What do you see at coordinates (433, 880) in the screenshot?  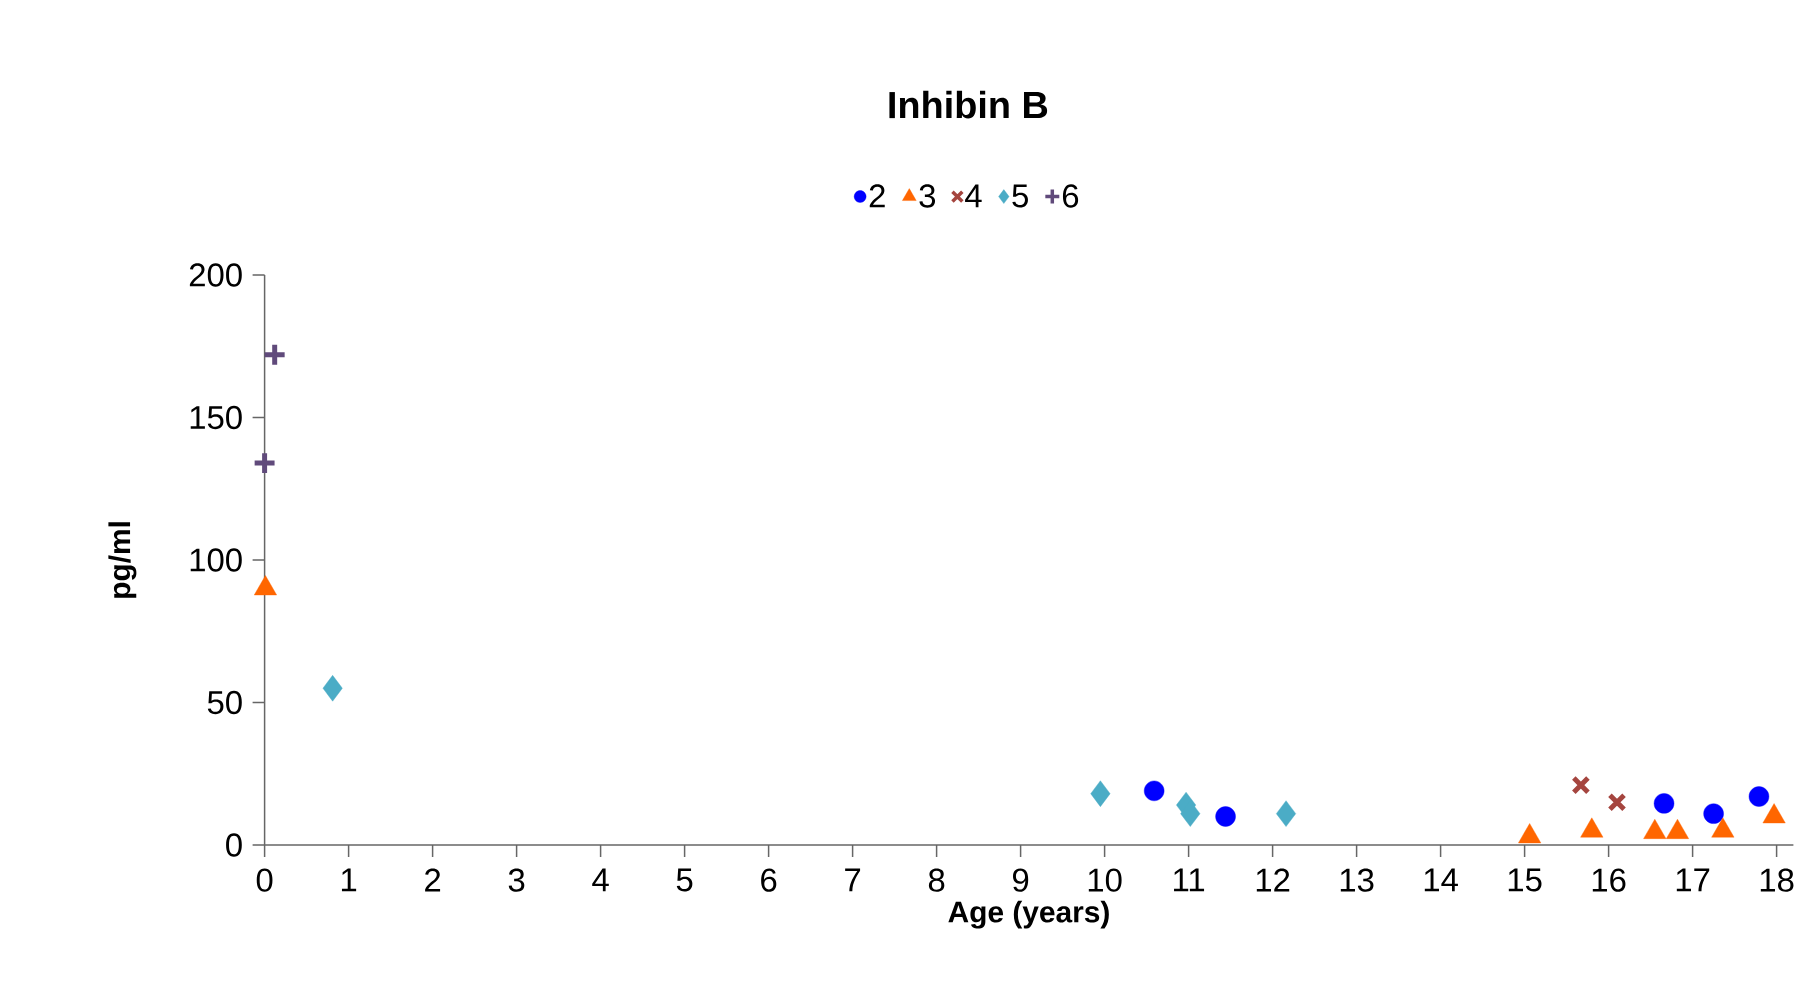 I see `x-tick-label: 2` at bounding box center [433, 880].